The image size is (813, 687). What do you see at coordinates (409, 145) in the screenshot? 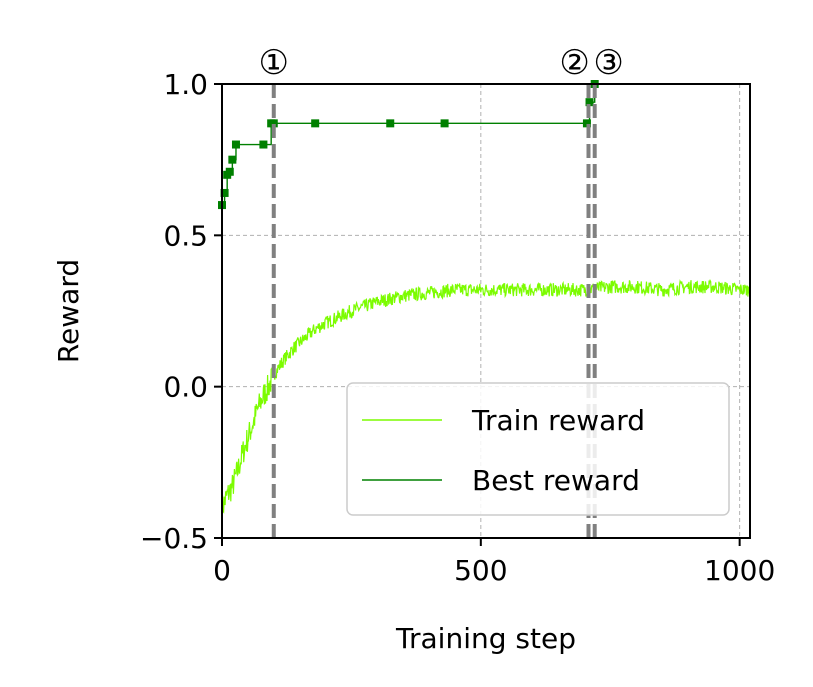
I see `best-reward-line` at bounding box center [409, 145].